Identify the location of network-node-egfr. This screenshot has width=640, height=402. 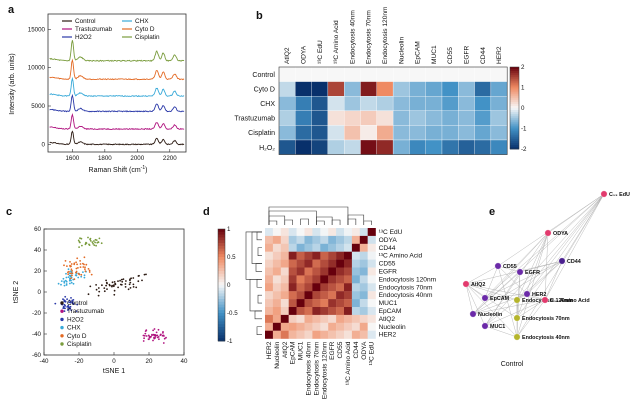
(520, 272).